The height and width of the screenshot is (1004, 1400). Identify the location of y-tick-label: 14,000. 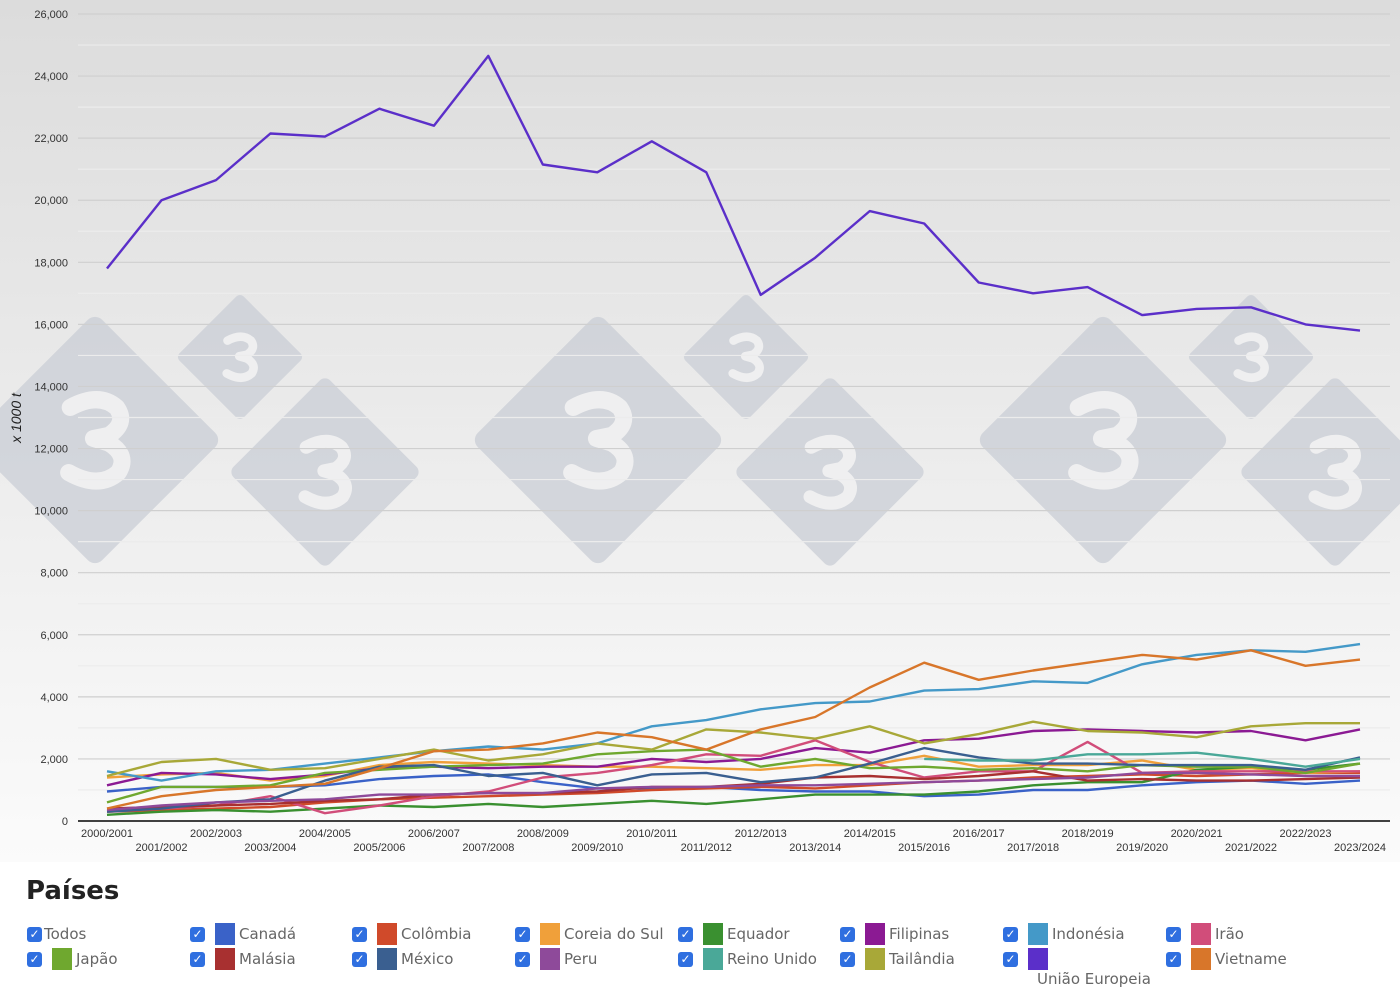
(51, 387).